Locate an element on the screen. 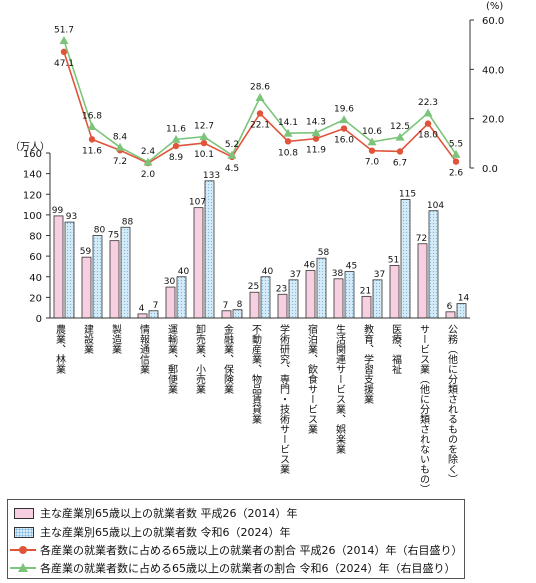 Image resolution: width=536 pixels, height=583 pixels. bar-value-label: 72 is located at coordinates (421, 239).